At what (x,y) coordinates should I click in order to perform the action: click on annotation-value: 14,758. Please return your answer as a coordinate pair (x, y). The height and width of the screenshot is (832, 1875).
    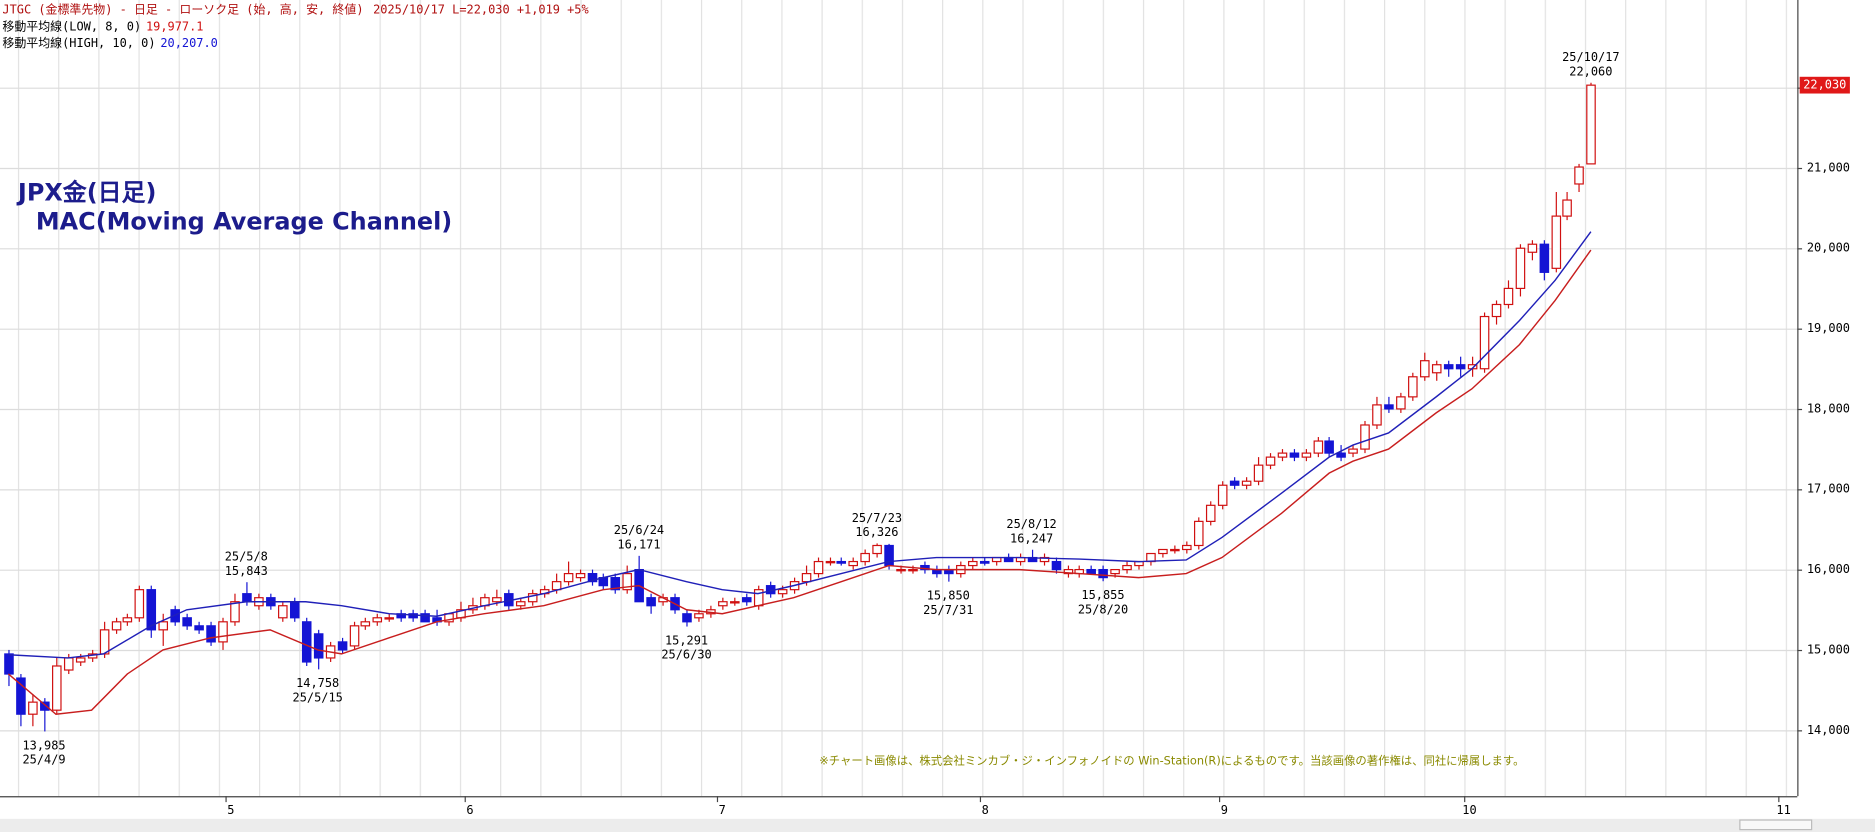
    Looking at the image, I should click on (317, 683).